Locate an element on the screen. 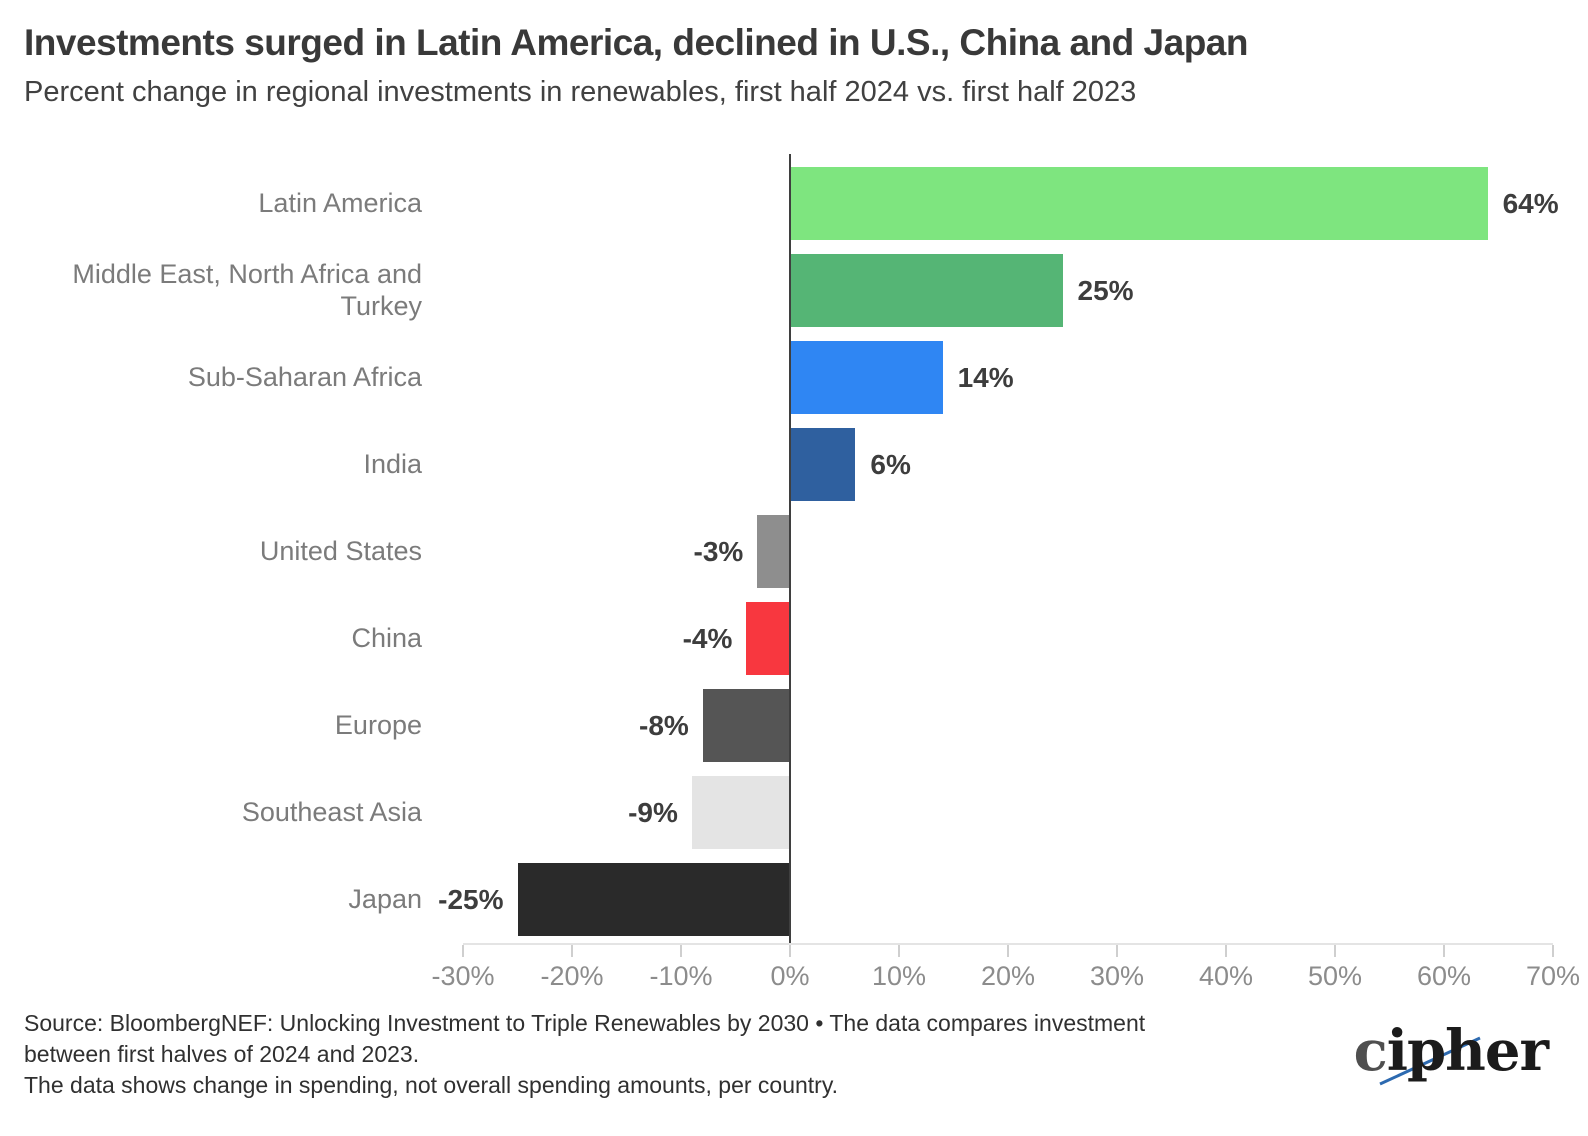  bar-row-china: -4% is located at coordinates (1008, 638).